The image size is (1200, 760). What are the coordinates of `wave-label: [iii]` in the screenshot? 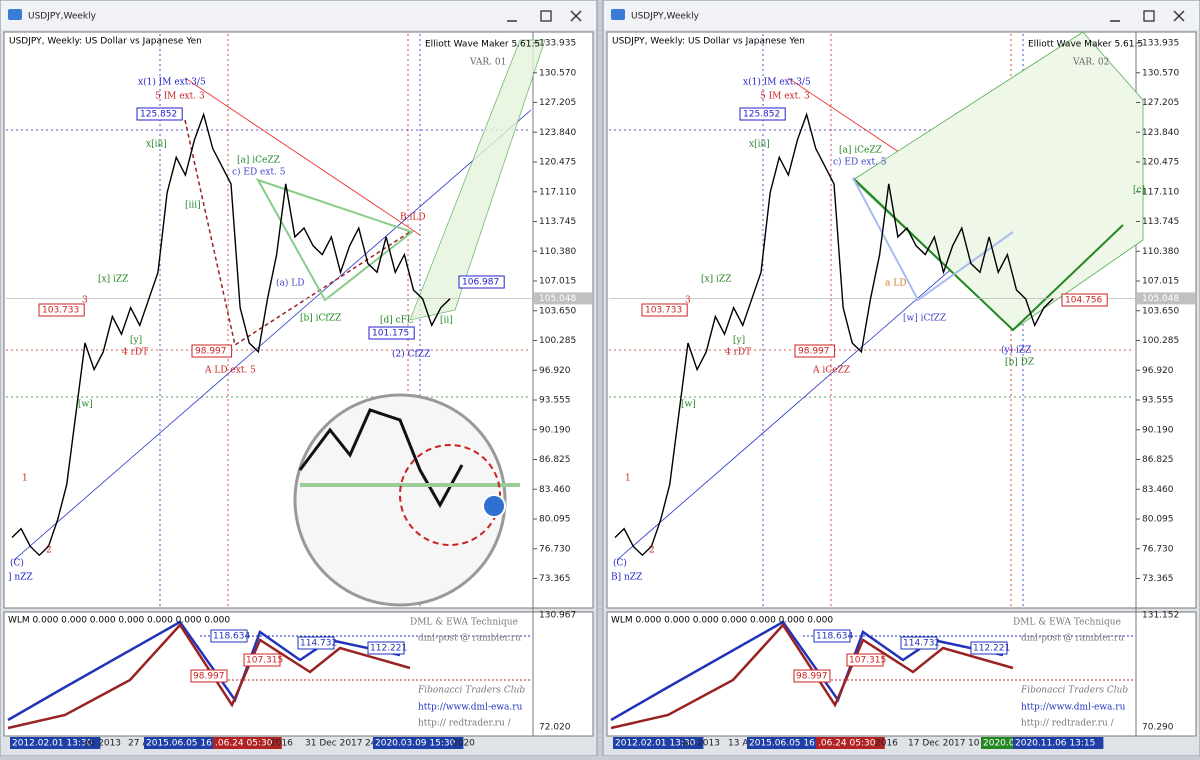 It's located at (193, 206).